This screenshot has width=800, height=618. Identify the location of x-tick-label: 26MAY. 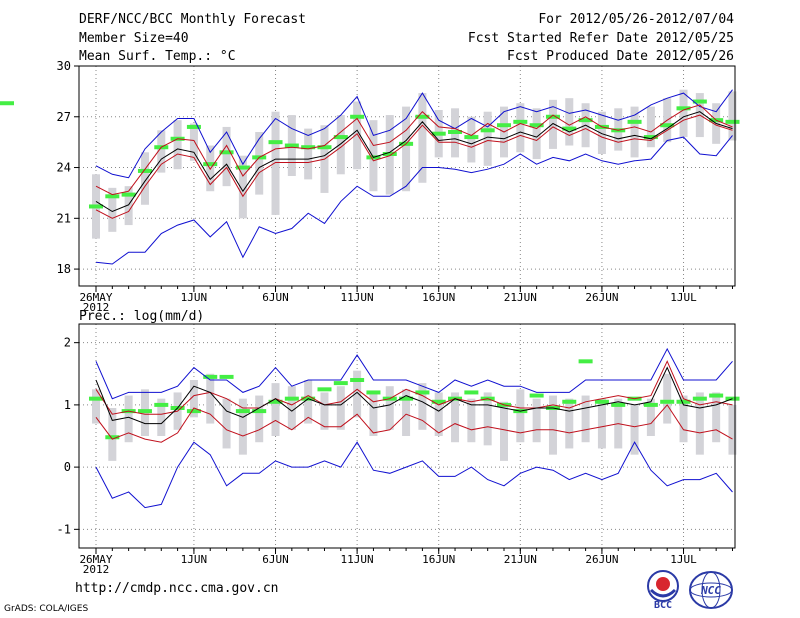
(95, 297).